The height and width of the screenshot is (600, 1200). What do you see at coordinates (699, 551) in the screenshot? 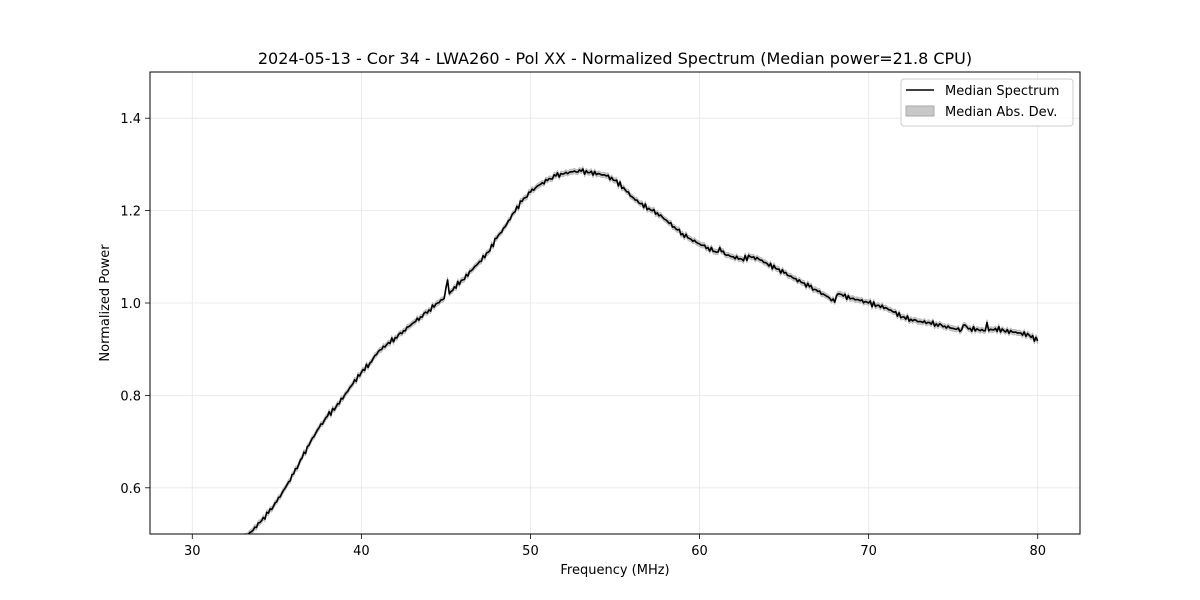
I see `x-tick-label: 60` at bounding box center [699, 551].